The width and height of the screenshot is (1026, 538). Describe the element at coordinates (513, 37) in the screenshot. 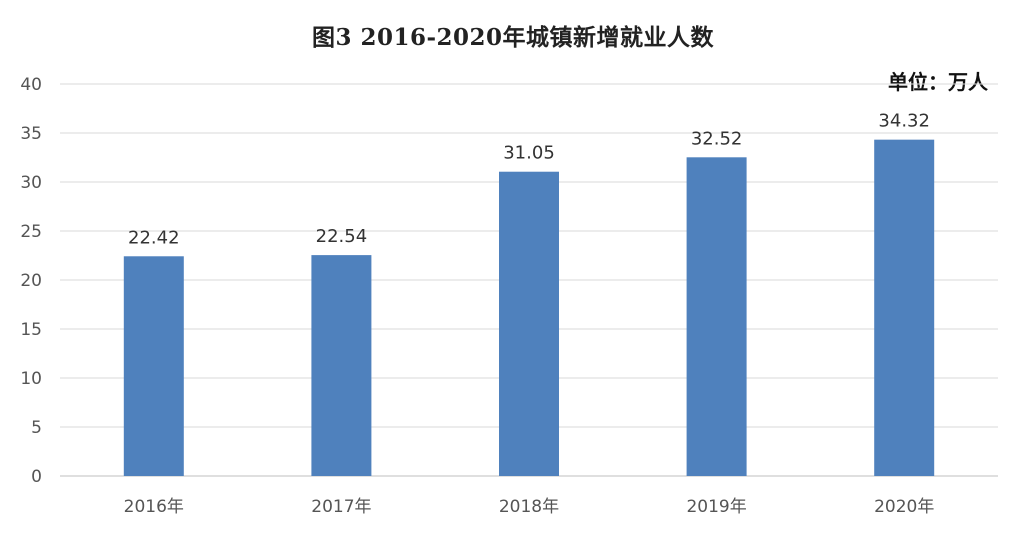

I see `chart-title: 图3 2016-2020年城镇新增就业人数` at that location.